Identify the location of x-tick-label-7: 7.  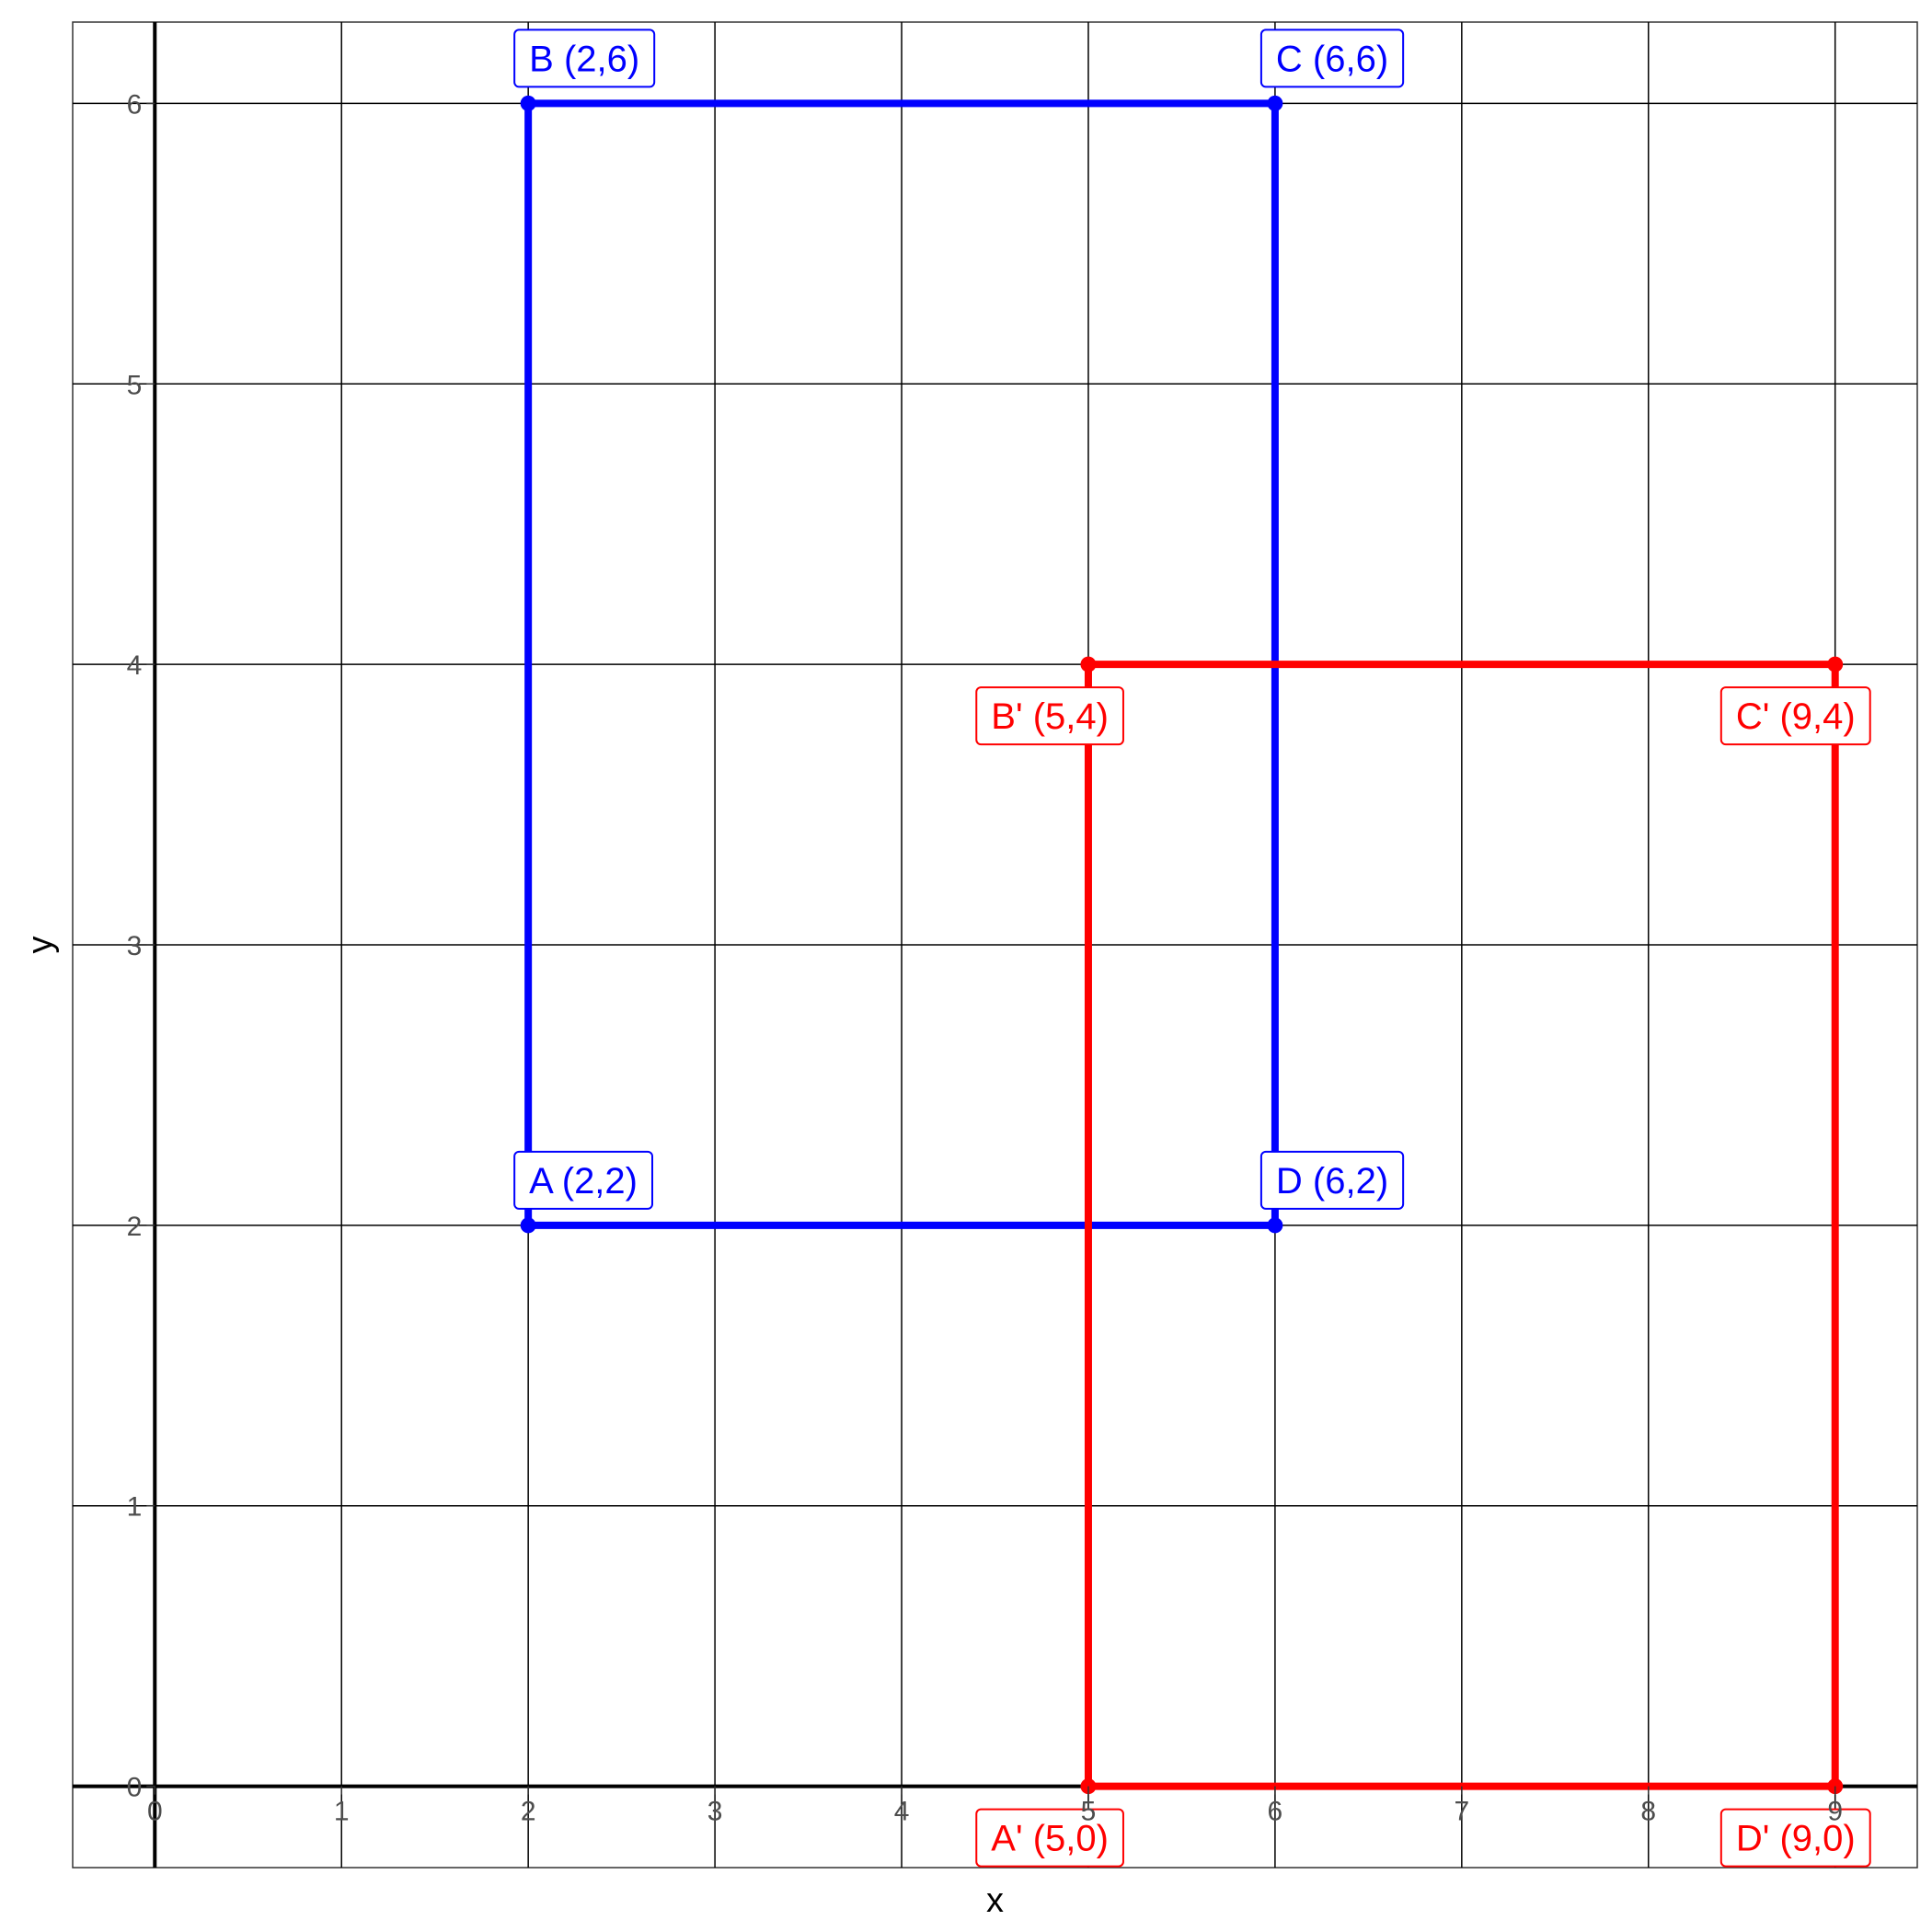
(1461, 1812).